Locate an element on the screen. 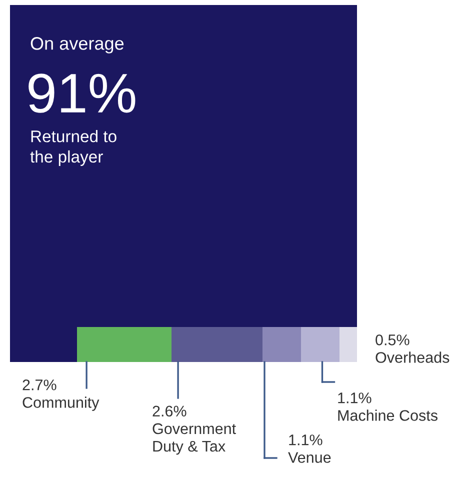  data-label: 0.5% is located at coordinates (393, 340).